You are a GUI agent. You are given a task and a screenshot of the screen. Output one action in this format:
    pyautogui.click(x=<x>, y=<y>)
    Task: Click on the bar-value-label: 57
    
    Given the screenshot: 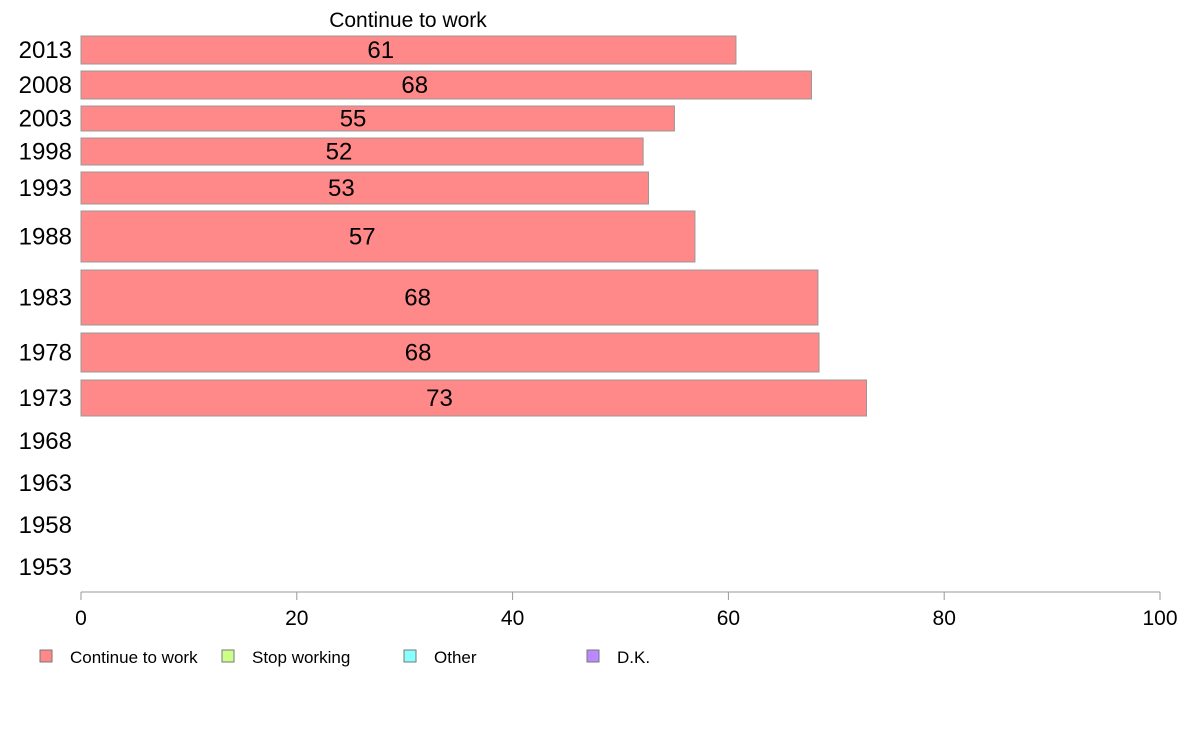 What is the action you would take?
    pyautogui.click(x=362, y=237)
    